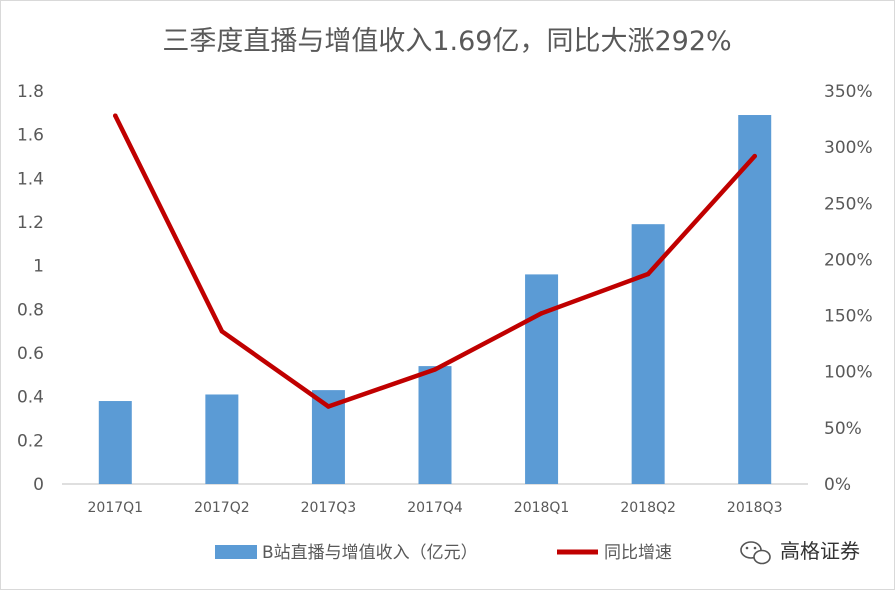  Describe the element at coordinates (848, 260) in the screenshot. I see `y-right-tick-label: 200%` at that location.